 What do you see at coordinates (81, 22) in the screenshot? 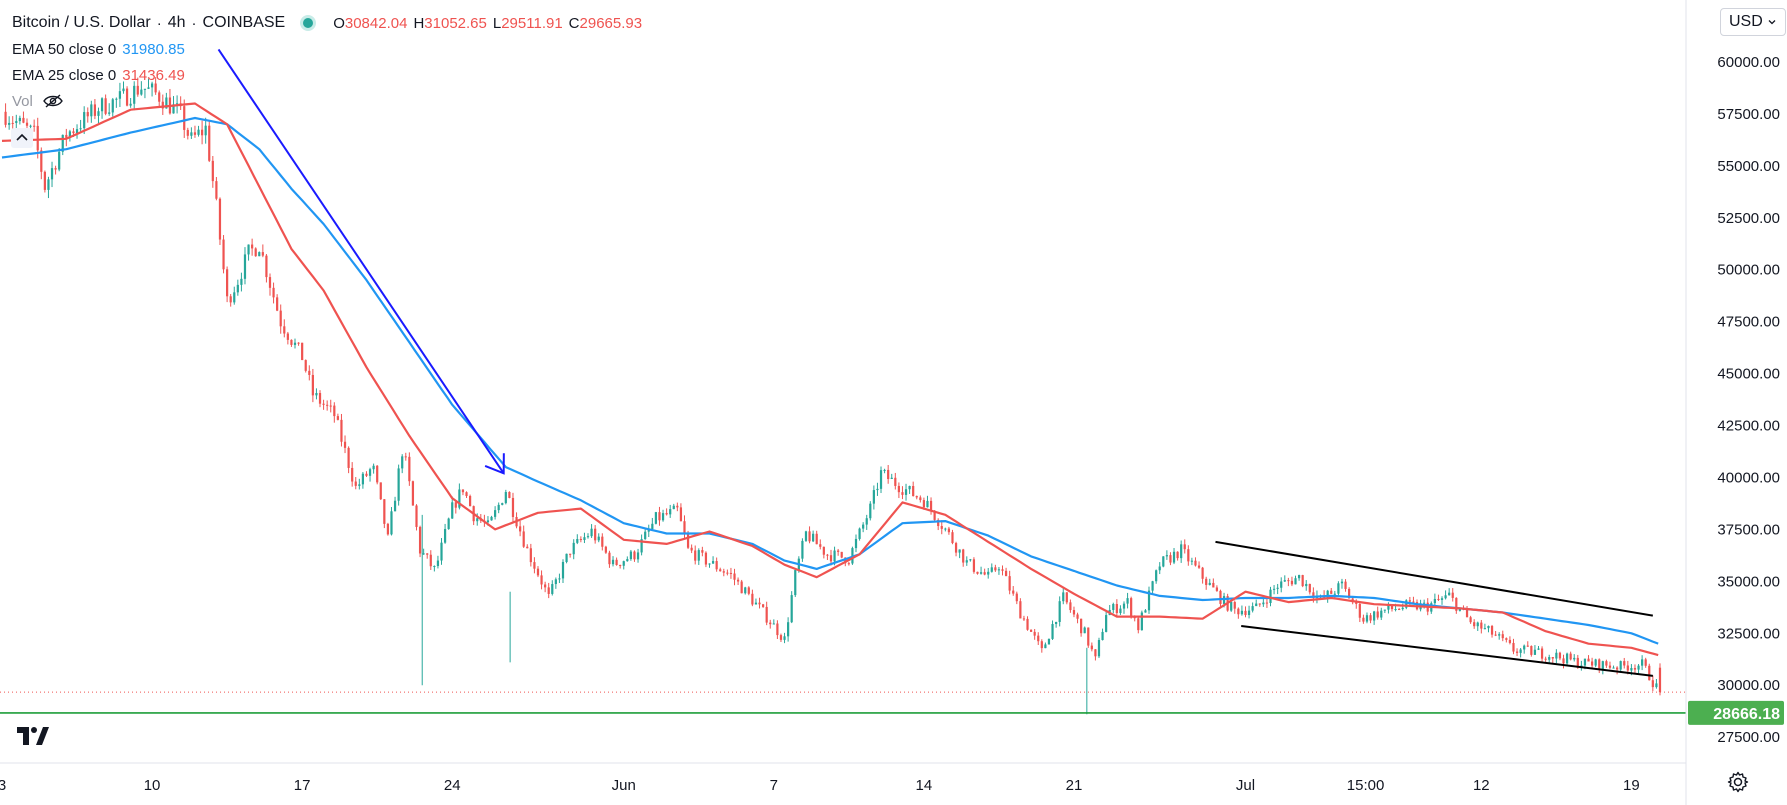
I see `symbol-name: Bitcoin / U.S. Dollar` at bounding box center [81, 22].